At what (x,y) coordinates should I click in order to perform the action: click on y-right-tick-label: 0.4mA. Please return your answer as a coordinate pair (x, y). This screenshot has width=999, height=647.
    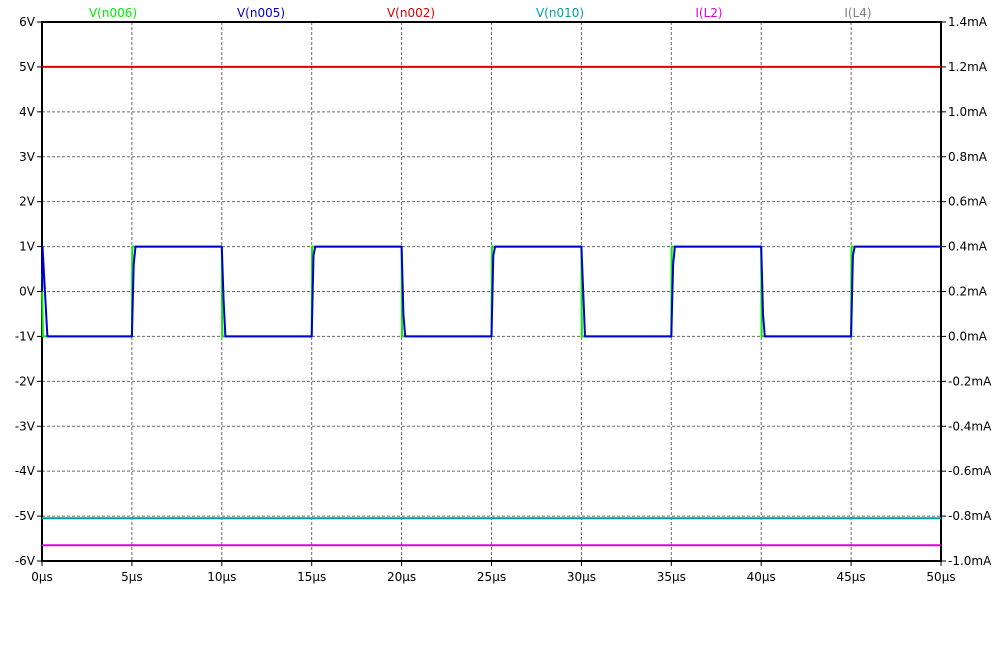
    Looking at the image, I should click on (968, 247).